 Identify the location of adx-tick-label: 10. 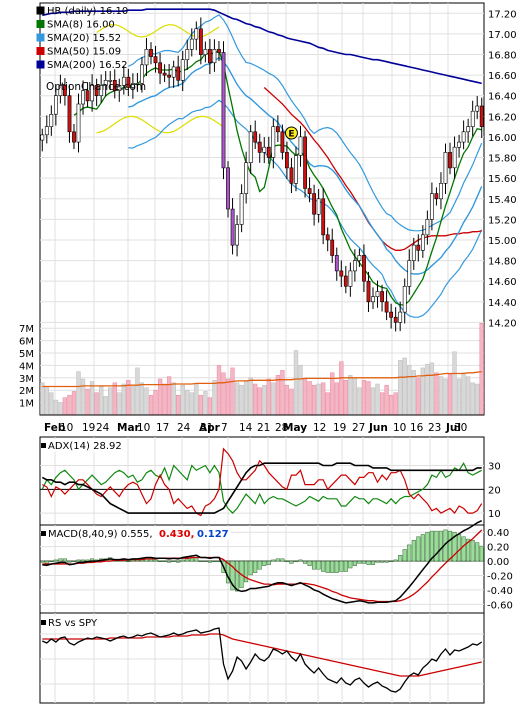
(494, 514).